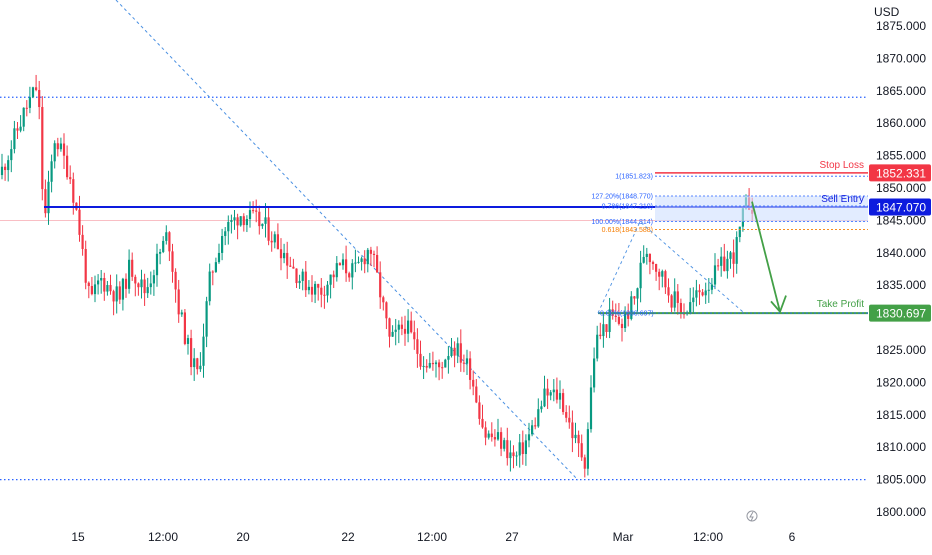  I want to click on y-tick-label: 1815.000, so click(901, 415).